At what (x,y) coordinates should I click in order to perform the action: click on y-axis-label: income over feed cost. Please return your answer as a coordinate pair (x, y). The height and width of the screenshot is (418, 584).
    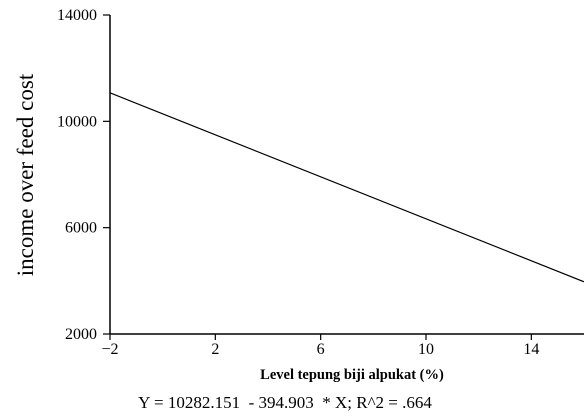
    Looking at the image, I should click on (25, 174).